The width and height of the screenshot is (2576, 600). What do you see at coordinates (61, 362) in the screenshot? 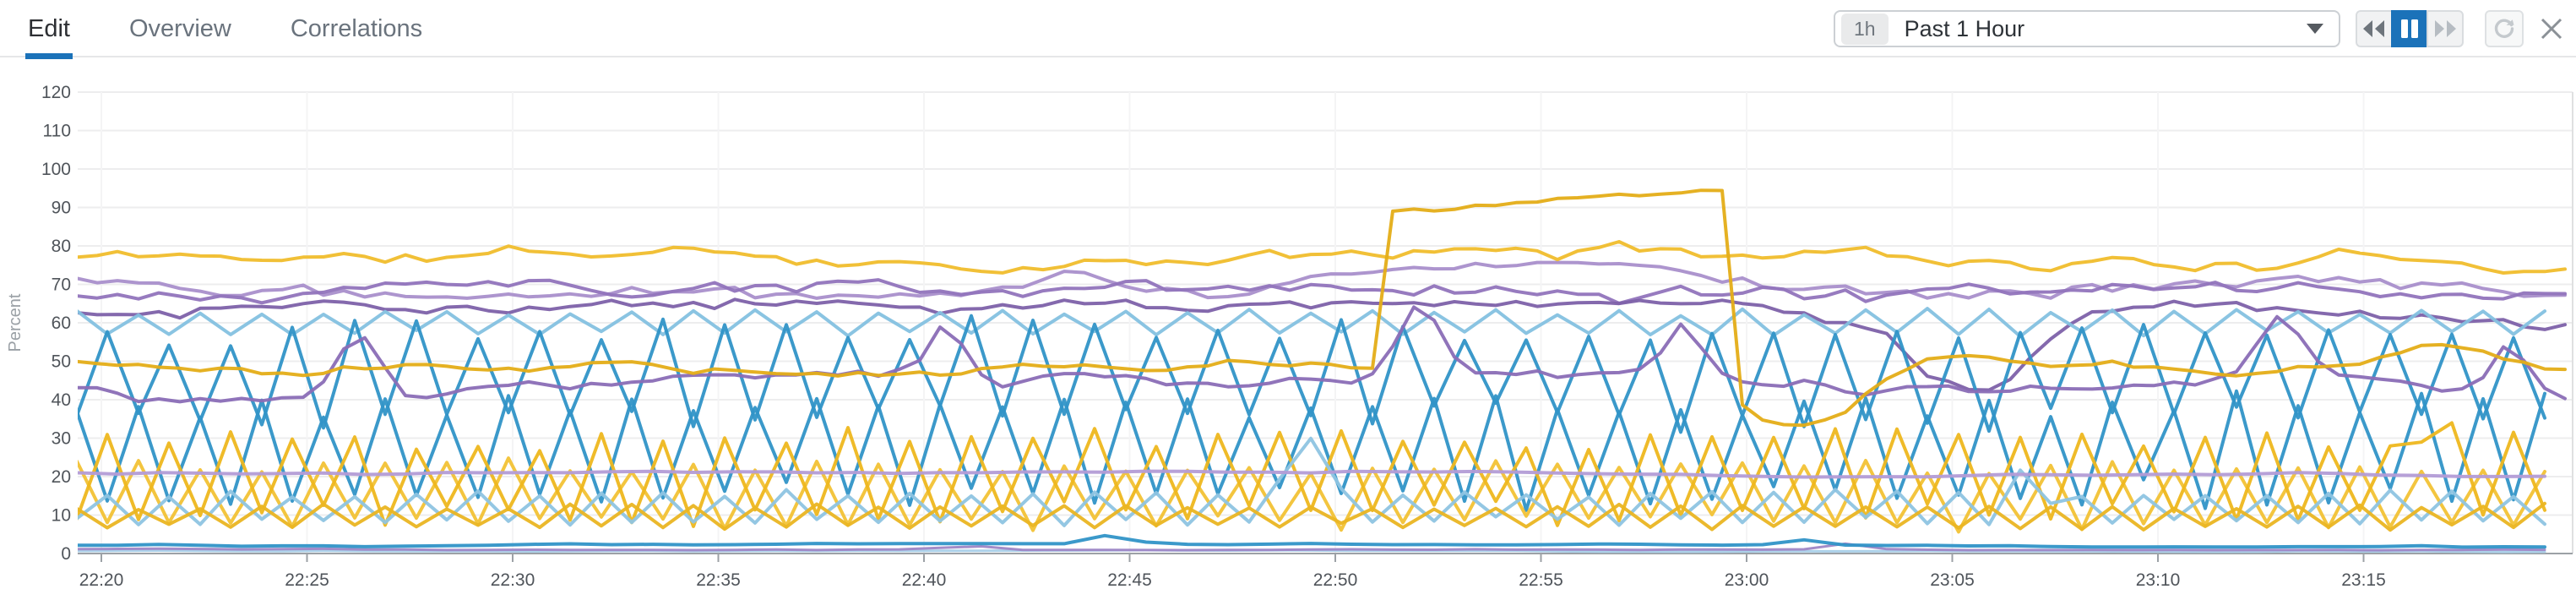
I see `svg-text: 50` at bounding box center [61, 362].